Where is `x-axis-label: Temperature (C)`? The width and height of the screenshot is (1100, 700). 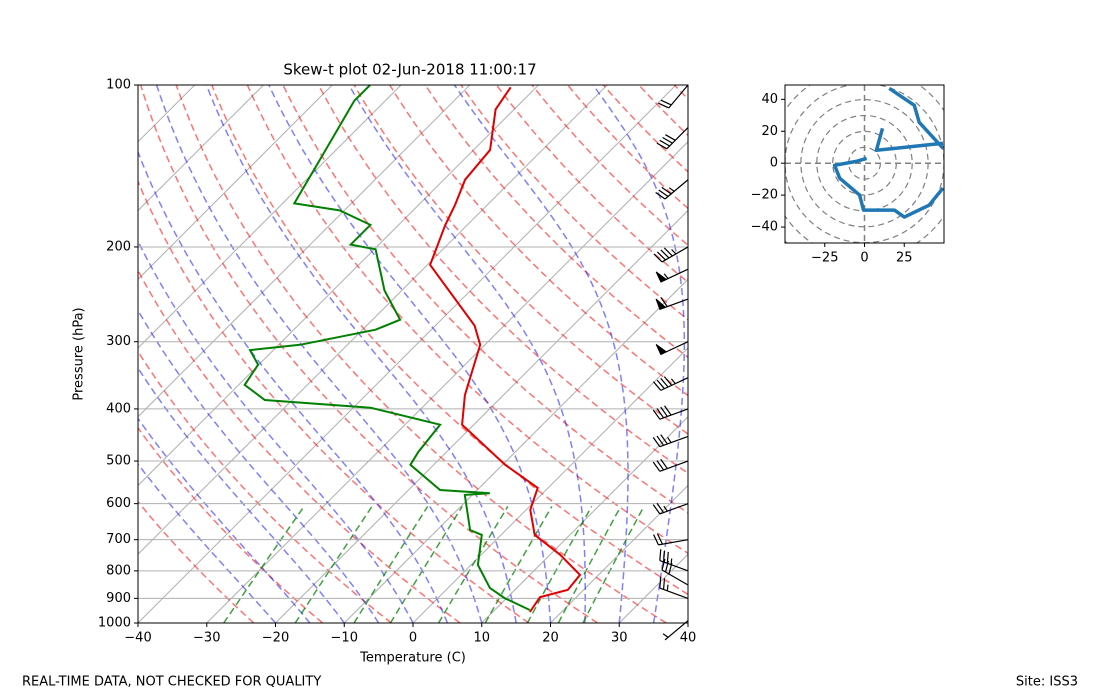
x-axis-label: Temperature (C) is located at coordinates (412, 658).